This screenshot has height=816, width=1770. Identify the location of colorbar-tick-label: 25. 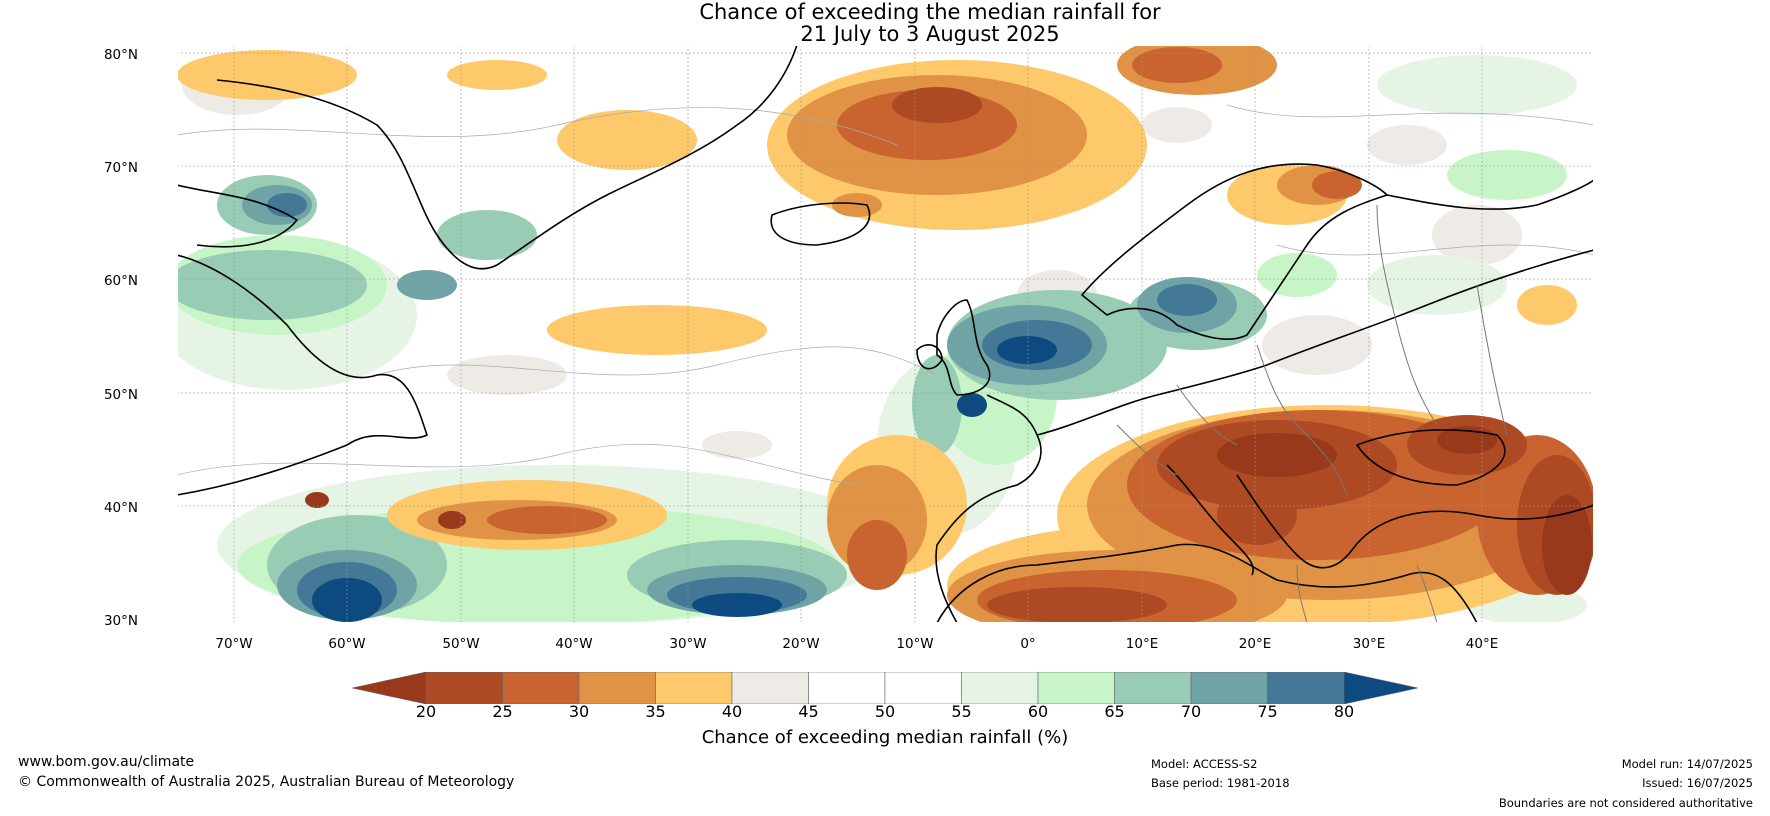
(502, 711).